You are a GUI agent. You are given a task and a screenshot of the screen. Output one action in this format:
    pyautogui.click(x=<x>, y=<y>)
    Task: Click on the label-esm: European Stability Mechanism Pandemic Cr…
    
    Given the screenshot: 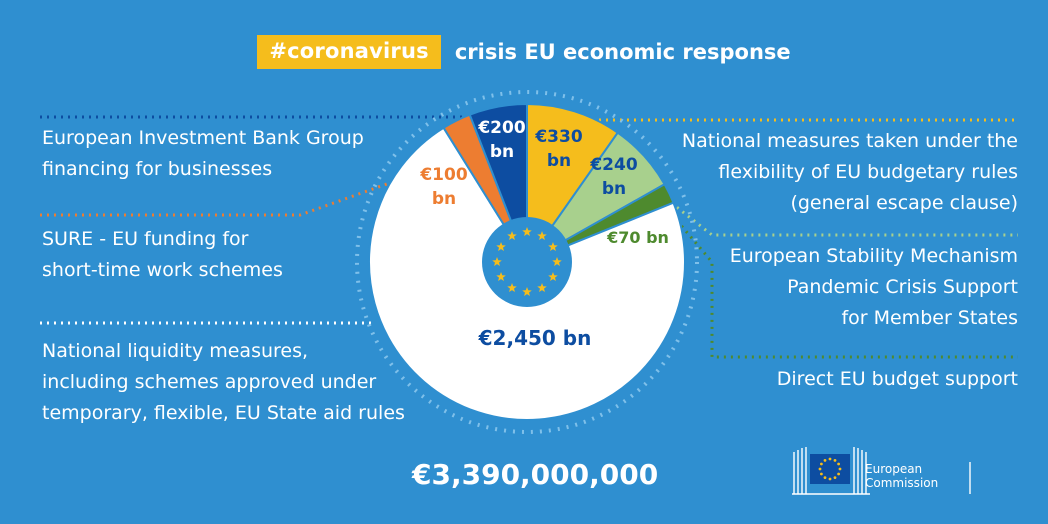 What is the action you would take?
    pyautogui.click(x=874, y=287)
    